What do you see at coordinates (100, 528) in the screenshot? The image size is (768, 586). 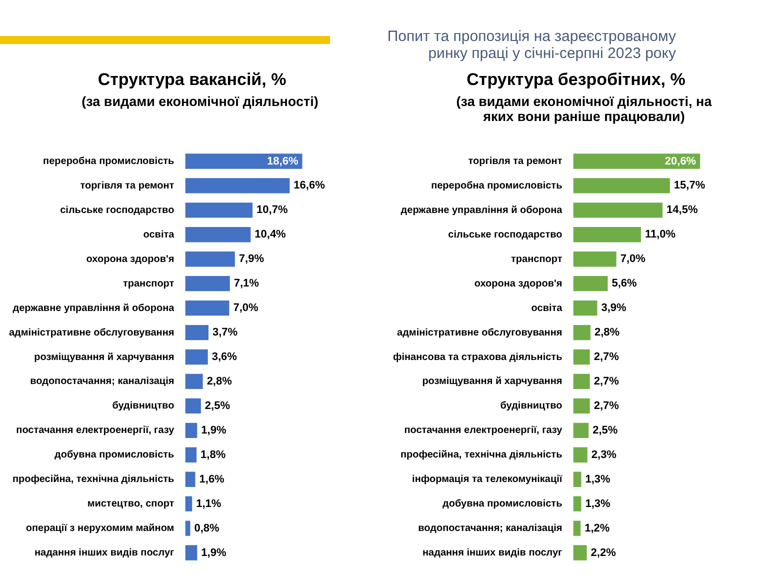 I see `y-tick-label: операції з нерухомим майном` at bounding box center [100, 528].